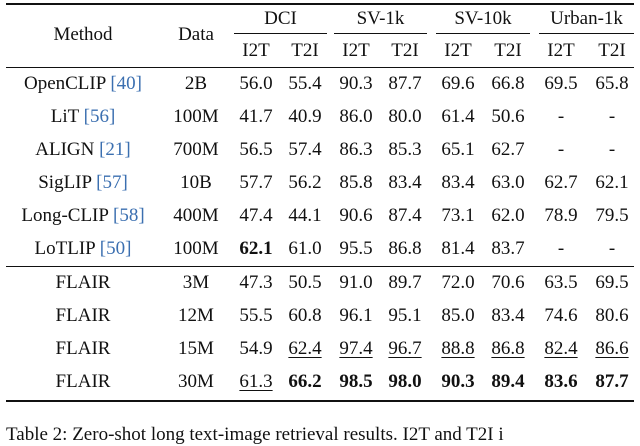  What do you see at coordinates (126, 83) in the screenshot?
I see `citation: [40]` at bounding box center [126, 83].